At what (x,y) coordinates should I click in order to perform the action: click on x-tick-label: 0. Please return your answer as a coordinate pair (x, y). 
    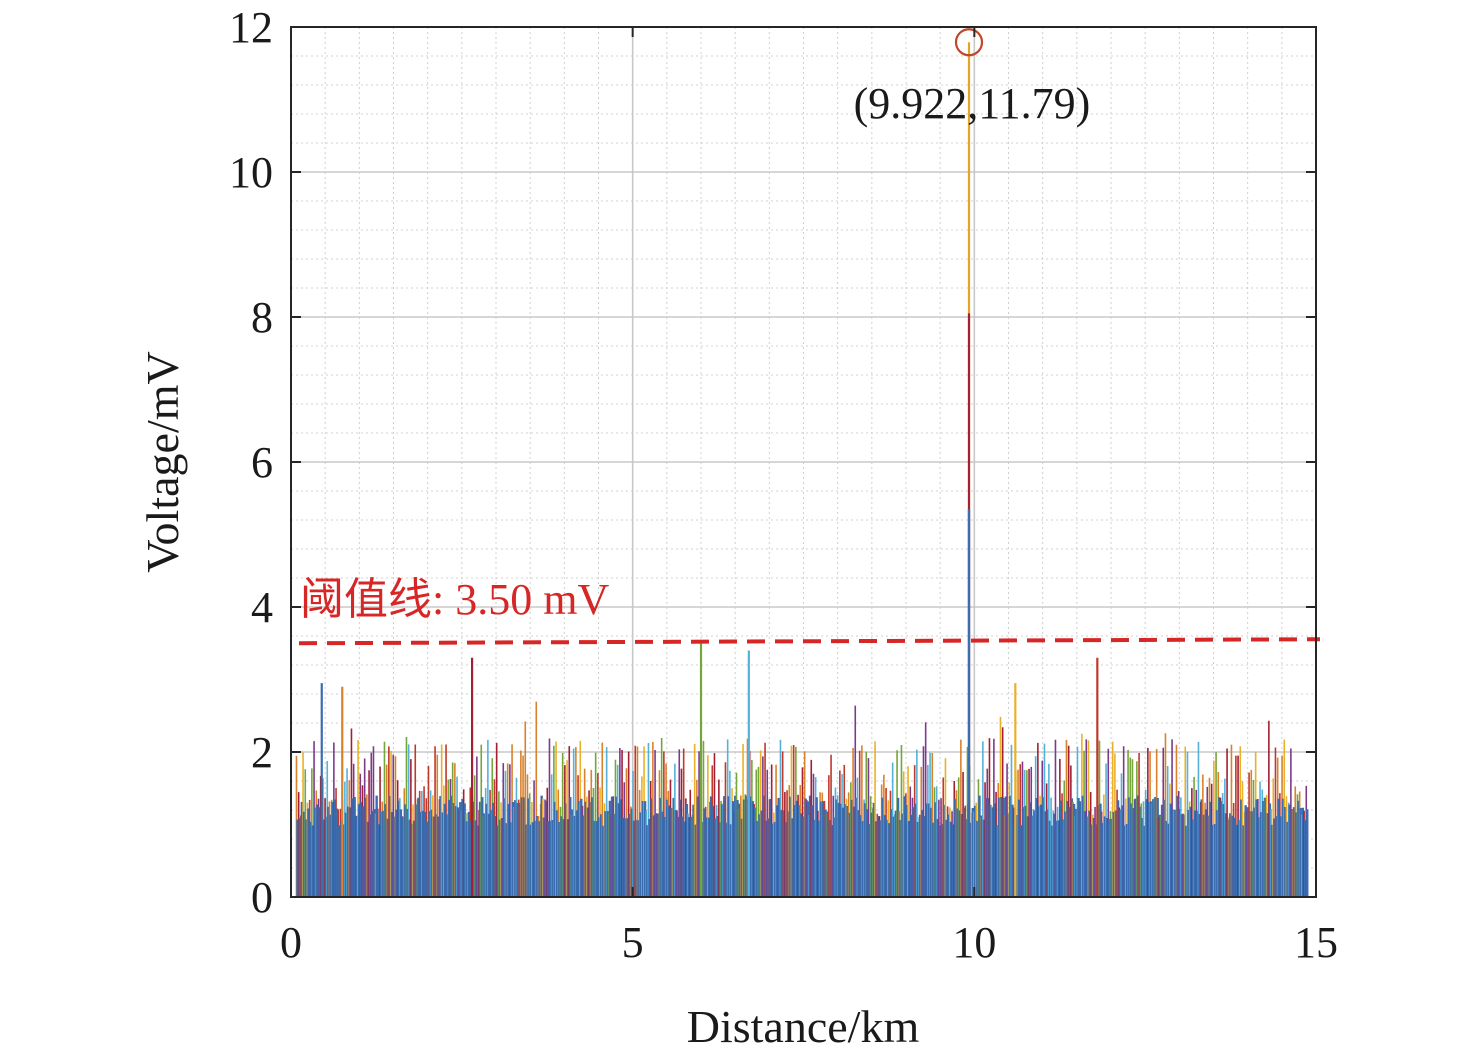
    Looking at the image, I should click on (291, 942).